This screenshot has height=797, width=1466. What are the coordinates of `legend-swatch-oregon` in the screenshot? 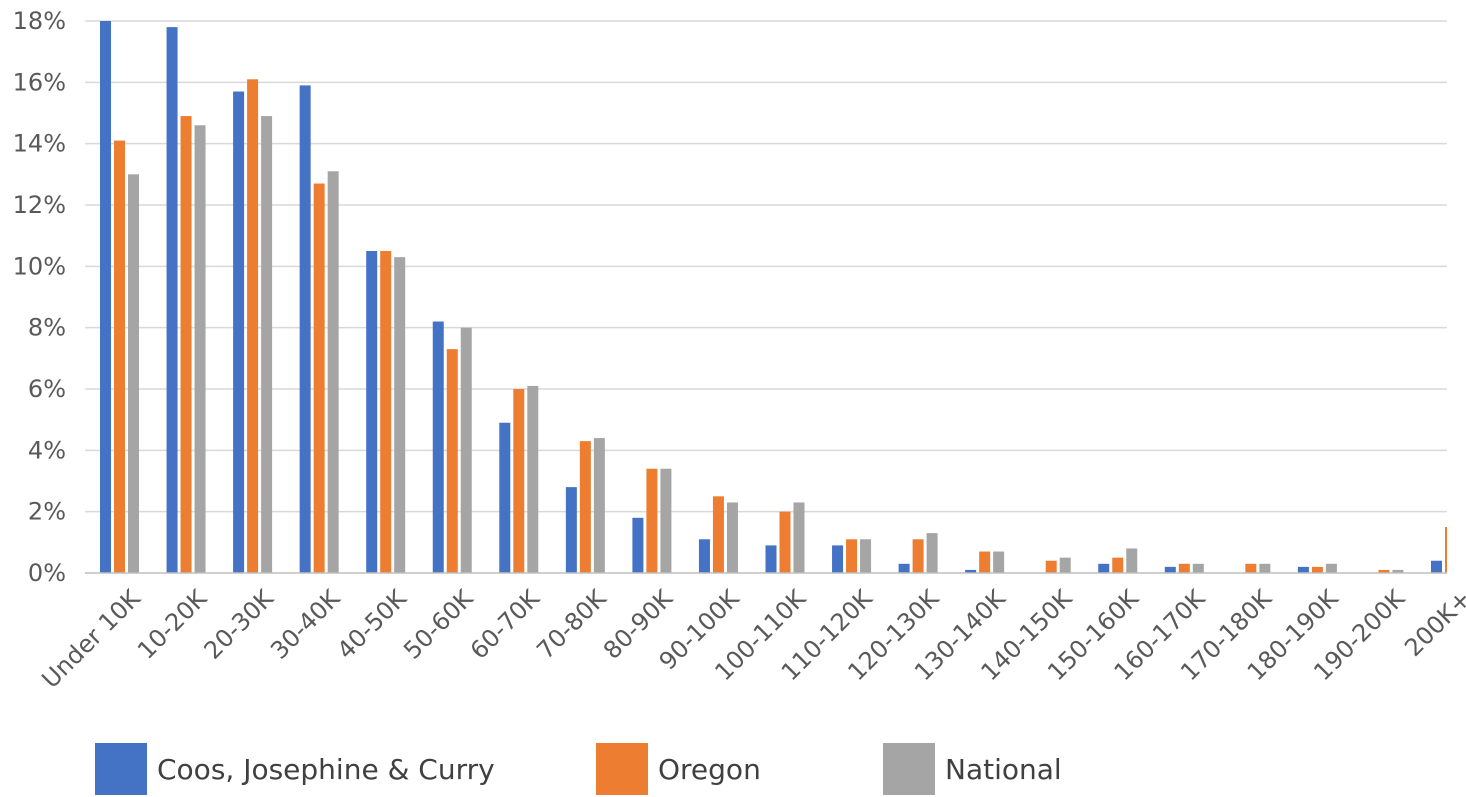 It's located at (622, 769).